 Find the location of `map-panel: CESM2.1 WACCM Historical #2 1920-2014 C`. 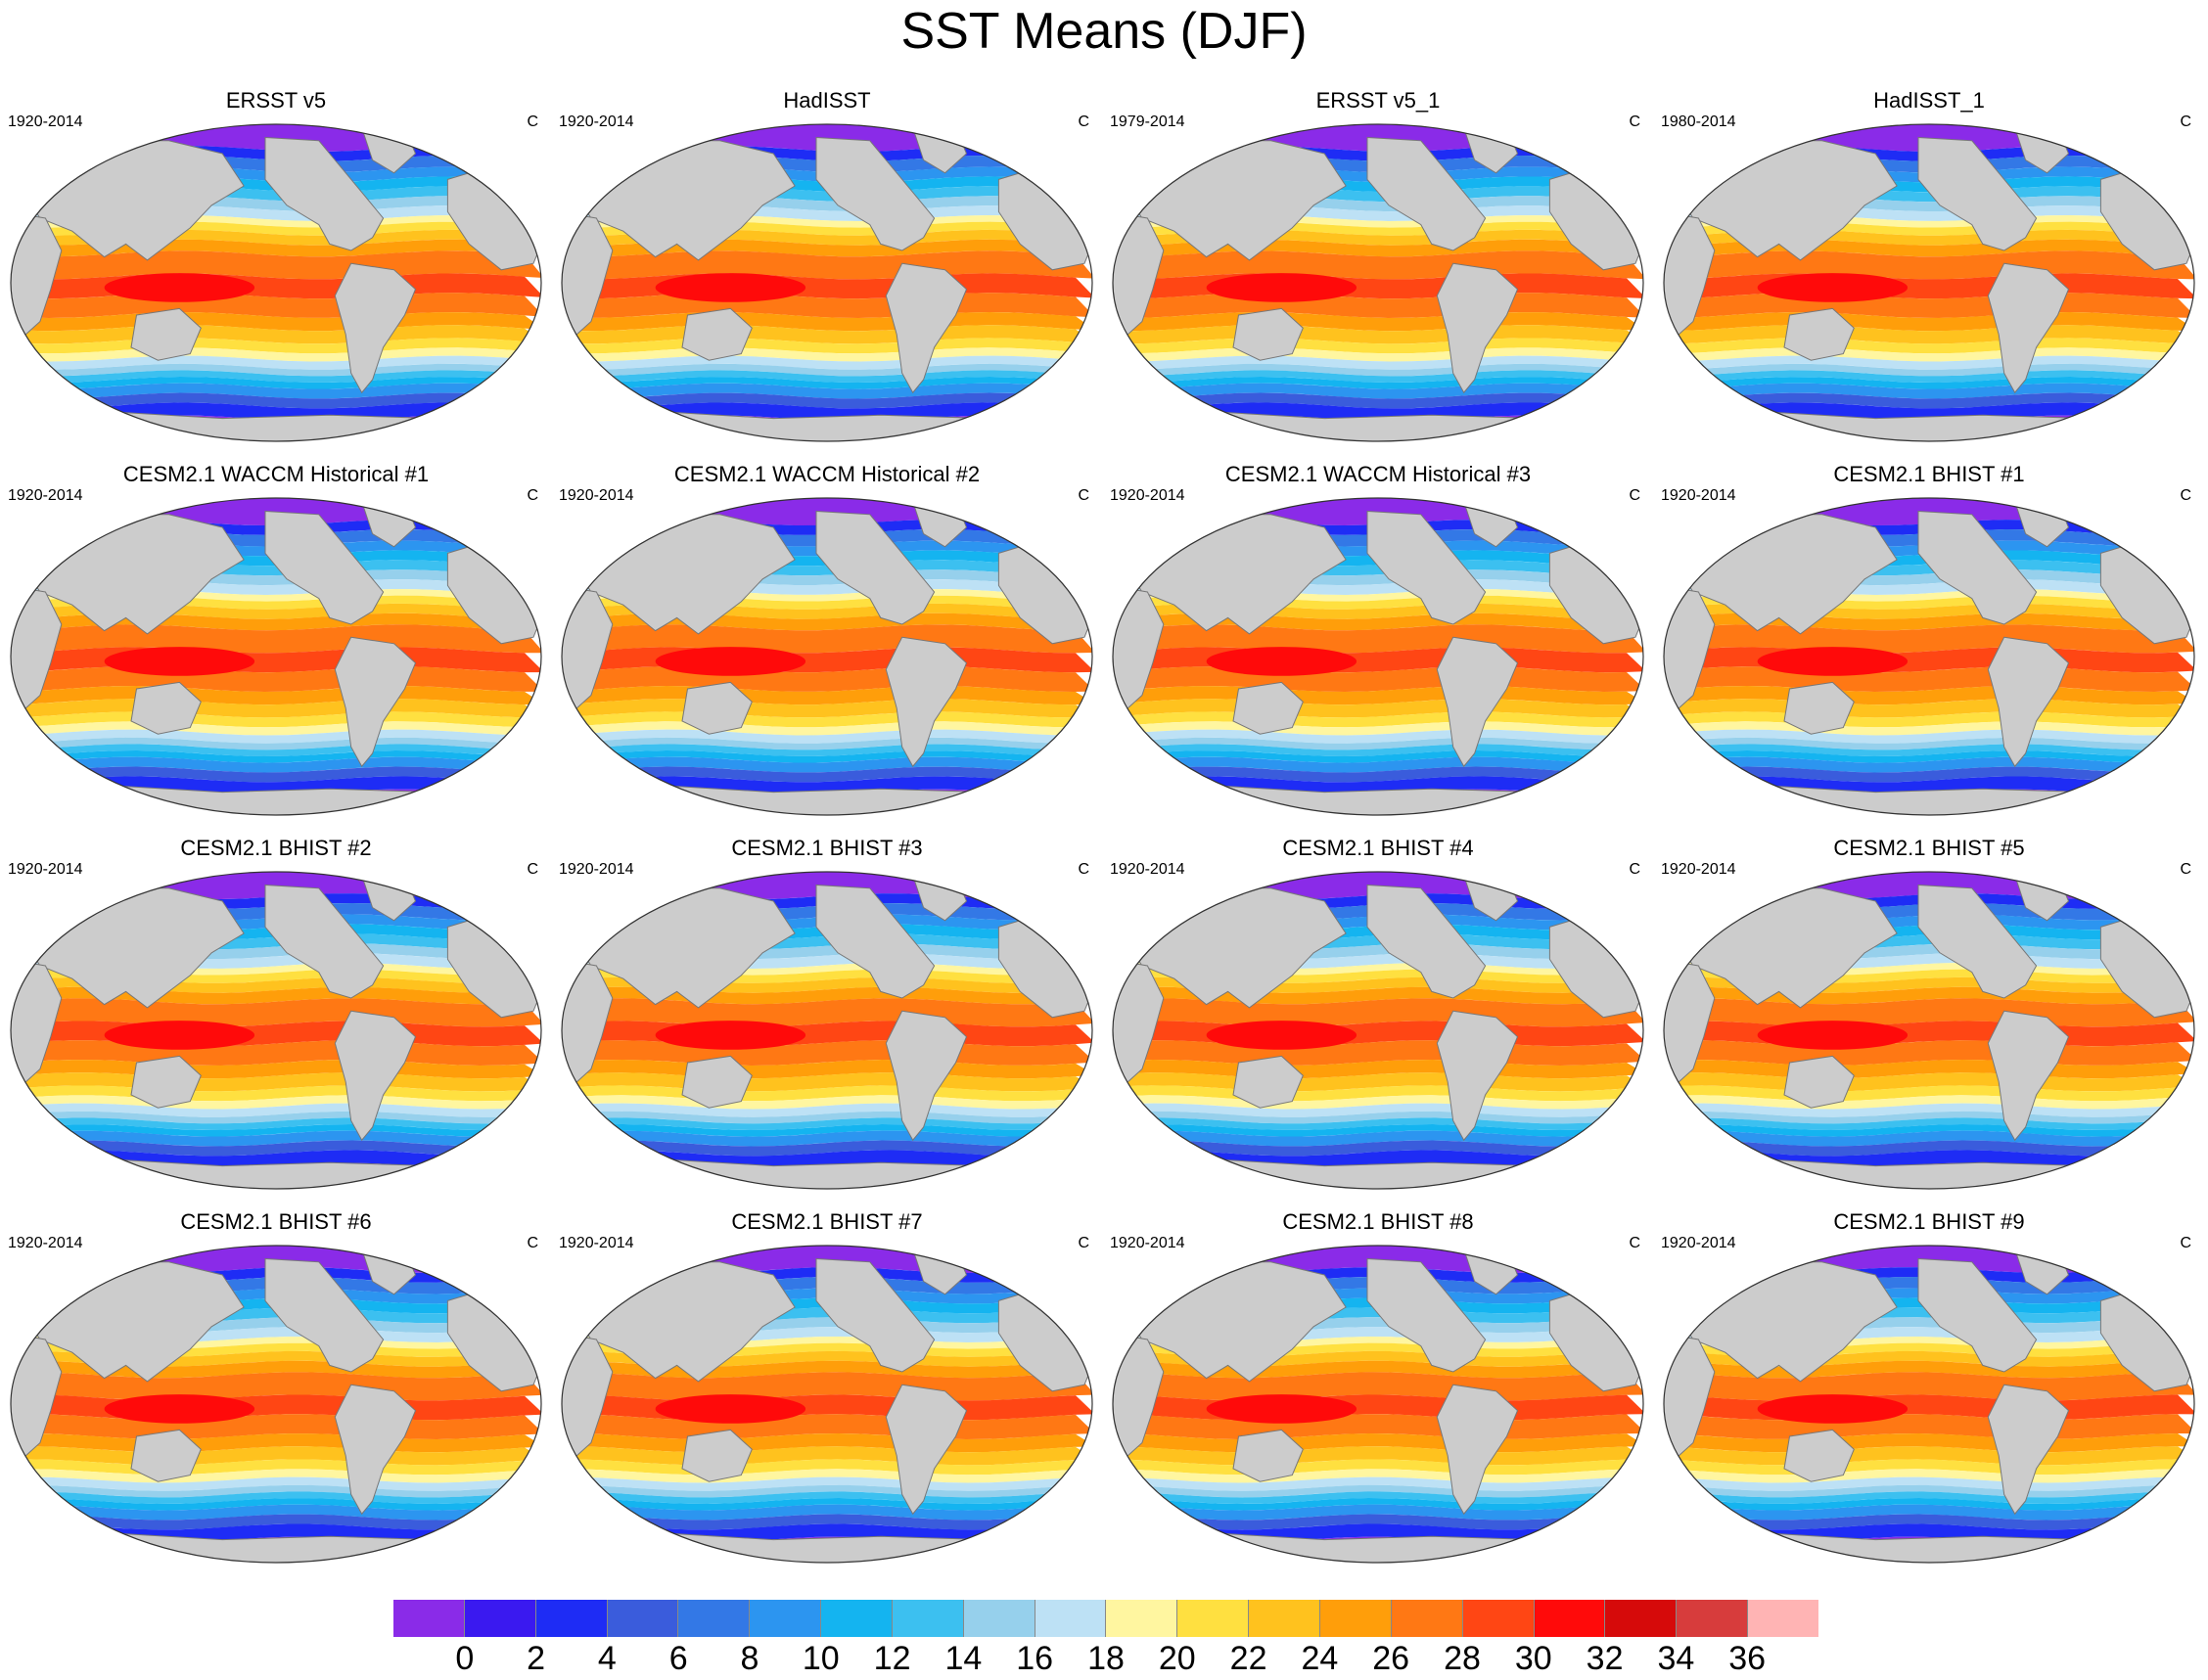

map-panel: CESM2.1 WACCM Historical #2 1920-2014 C is located at coordinates (827, 648).